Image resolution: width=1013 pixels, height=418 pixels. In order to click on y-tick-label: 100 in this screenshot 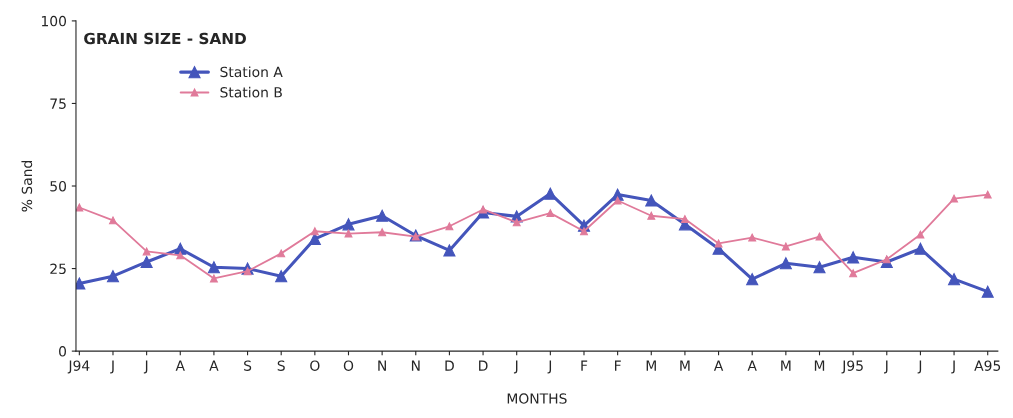, I will do `click(54, 21)`.